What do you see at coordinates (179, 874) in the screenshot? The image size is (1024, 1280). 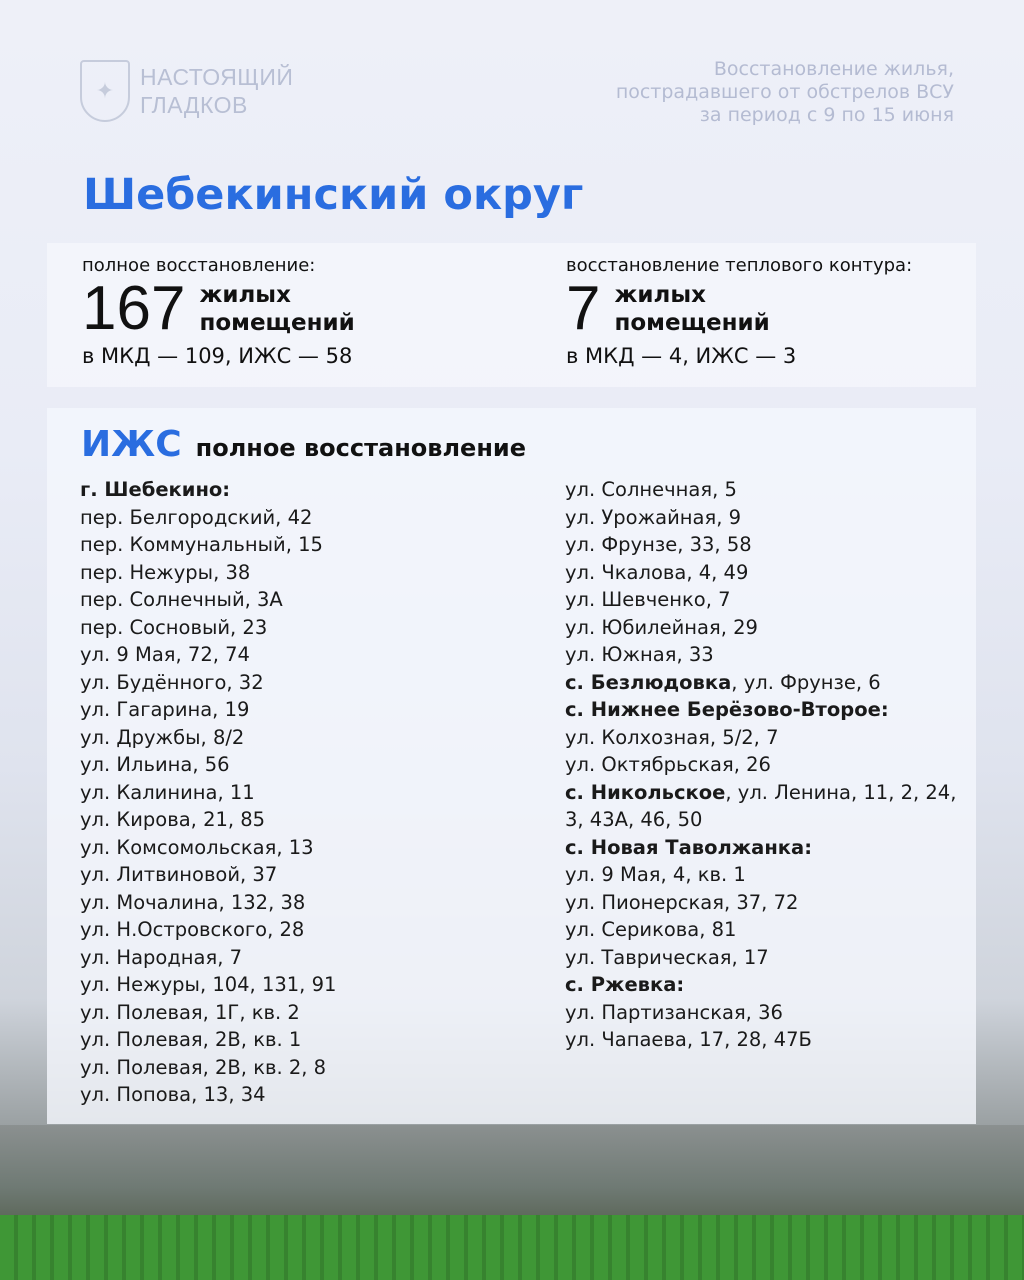 I see `address-text: ул. Литвиновой, 37` at bounding box center [179, 874].